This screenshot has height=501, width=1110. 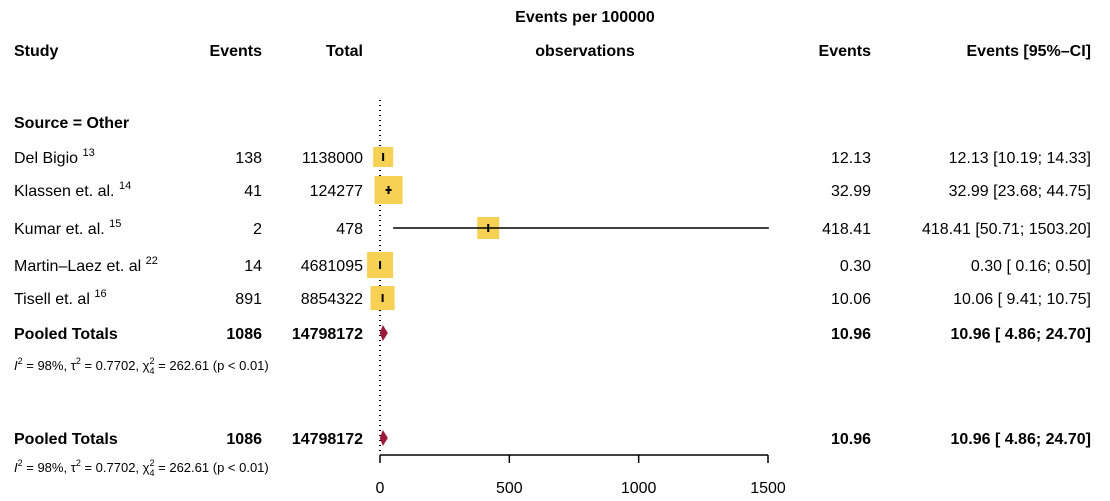 I want to click on header-study: Study, so click(x=36, y=51).